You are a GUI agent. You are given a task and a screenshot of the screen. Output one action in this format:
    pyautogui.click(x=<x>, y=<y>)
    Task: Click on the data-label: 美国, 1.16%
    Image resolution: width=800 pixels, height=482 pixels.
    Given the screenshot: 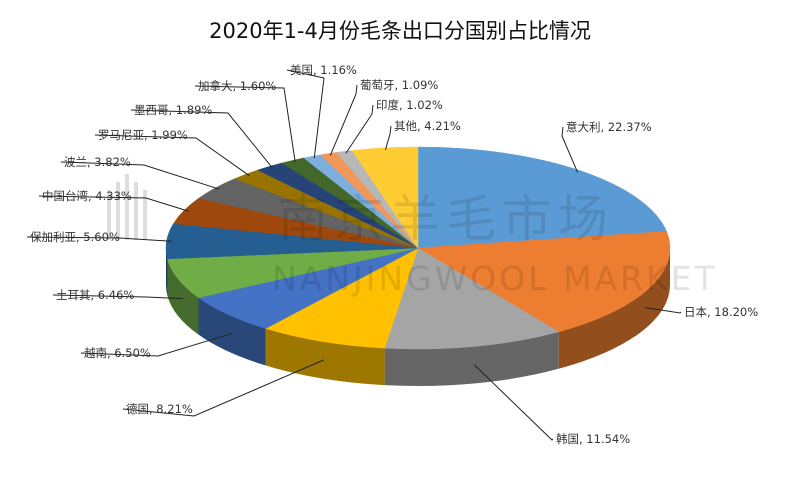 What is the action you would take?
    pyautogui.click(x=323, y=70)
    